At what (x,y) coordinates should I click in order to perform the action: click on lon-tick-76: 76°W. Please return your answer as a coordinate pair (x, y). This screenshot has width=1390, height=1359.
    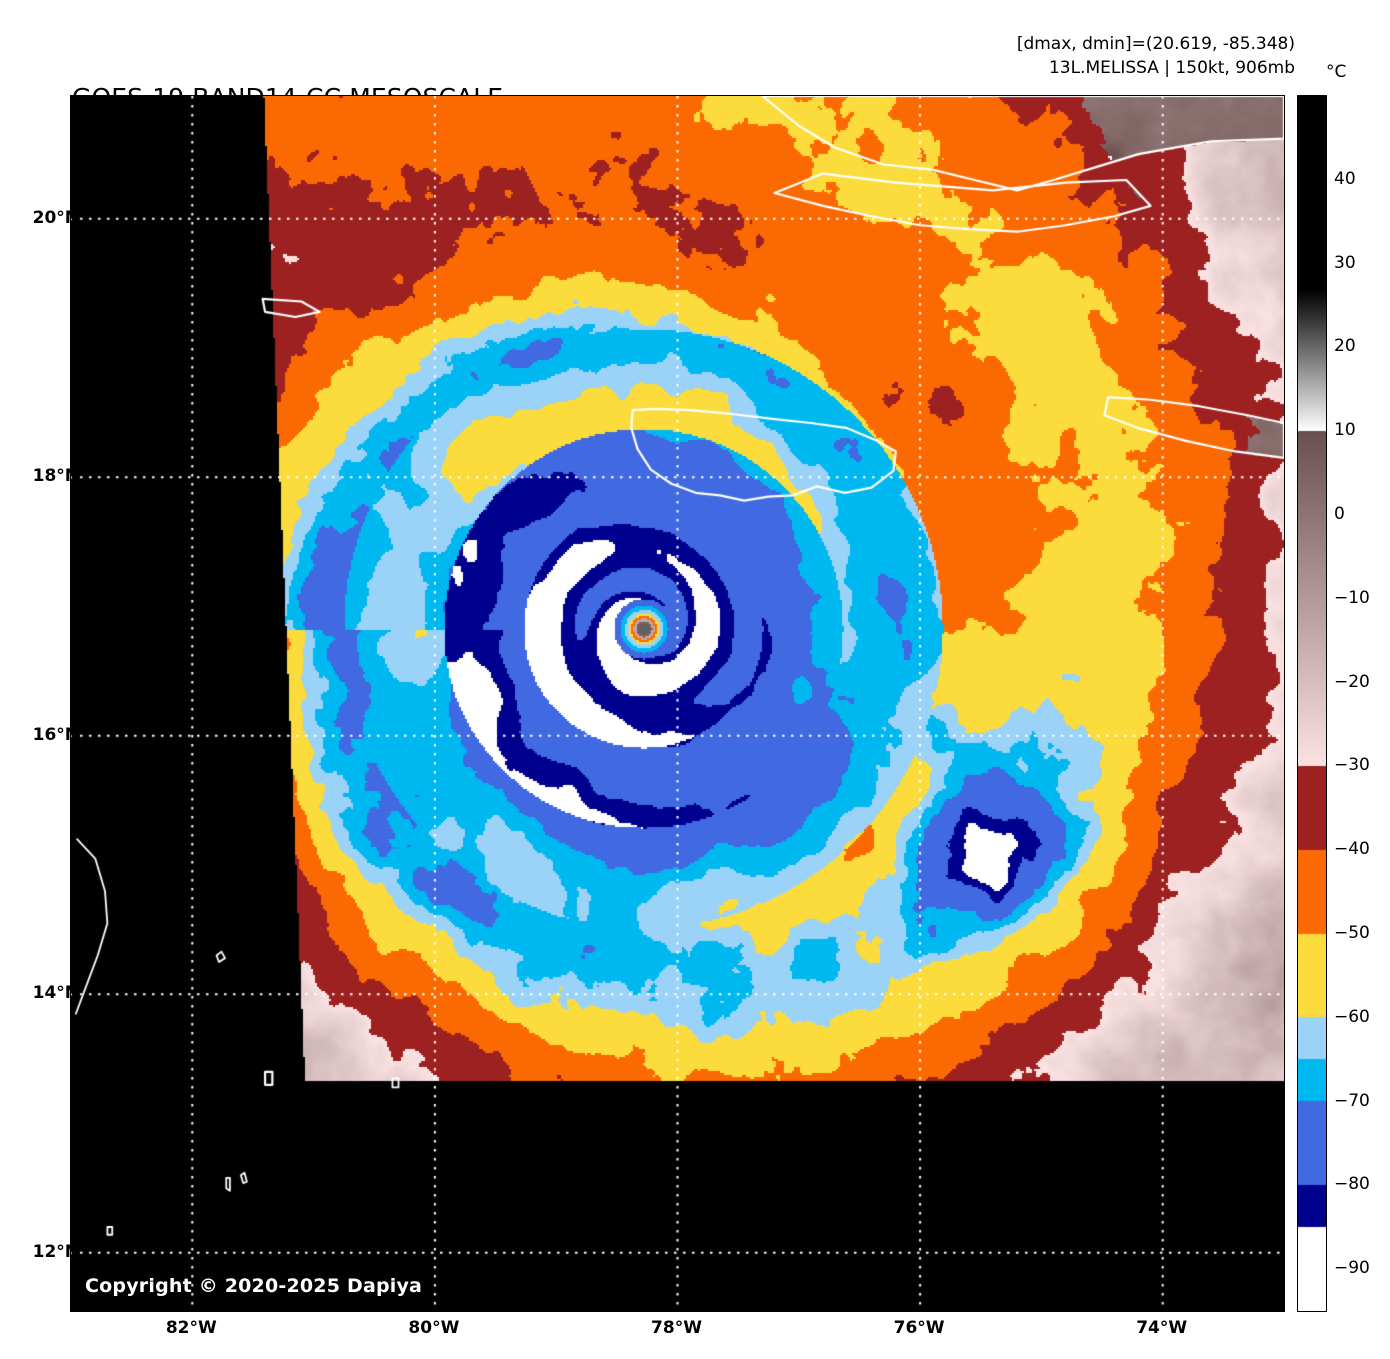
    Looking at the image, I should click on (919, 1328).